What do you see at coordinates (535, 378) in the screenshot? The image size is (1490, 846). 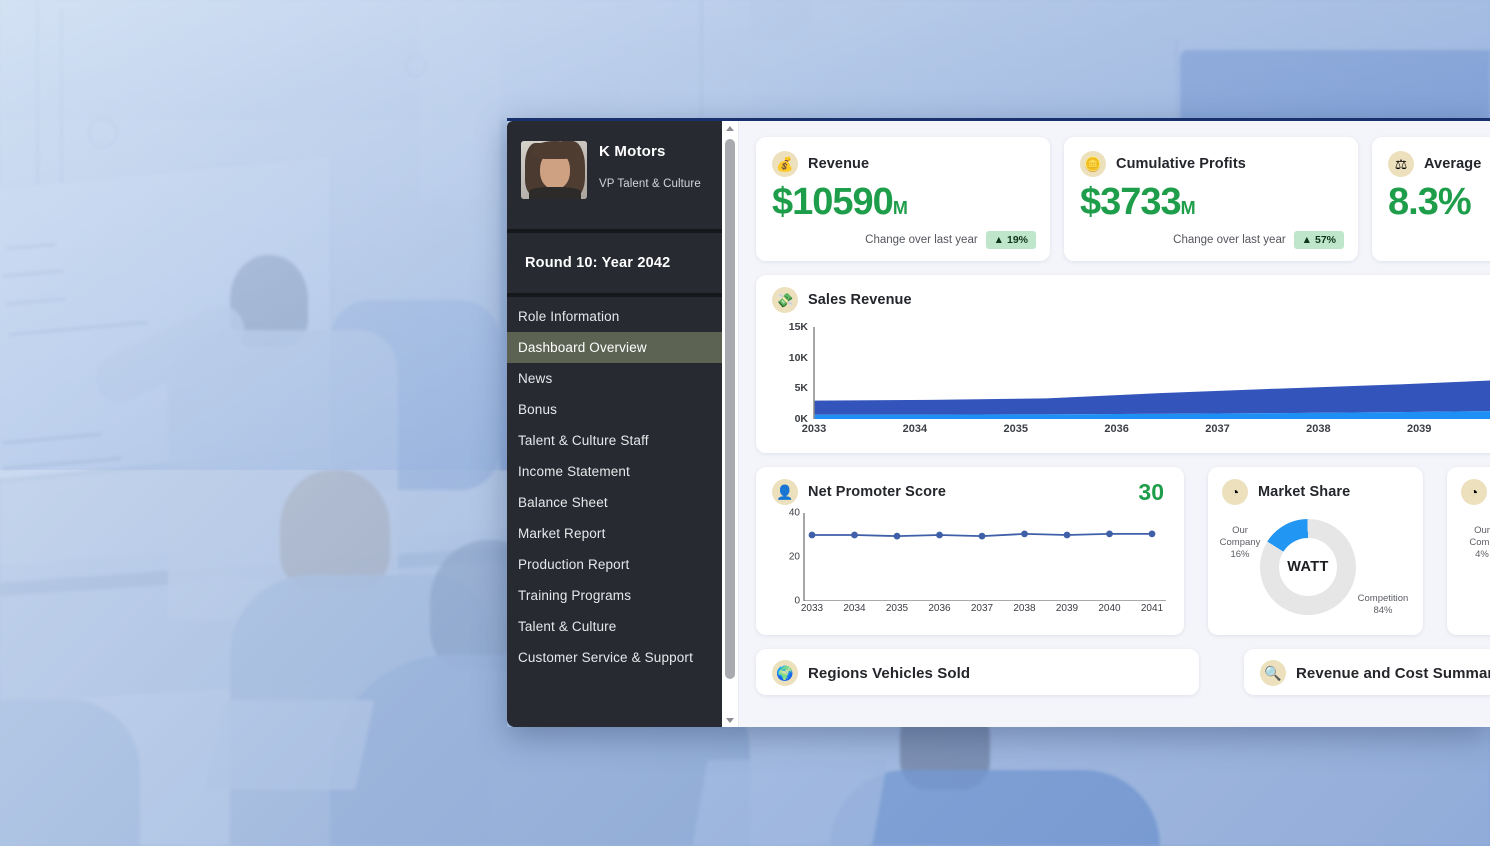 I see `sidebar-item-news: News` at bounding box center [535, 378].